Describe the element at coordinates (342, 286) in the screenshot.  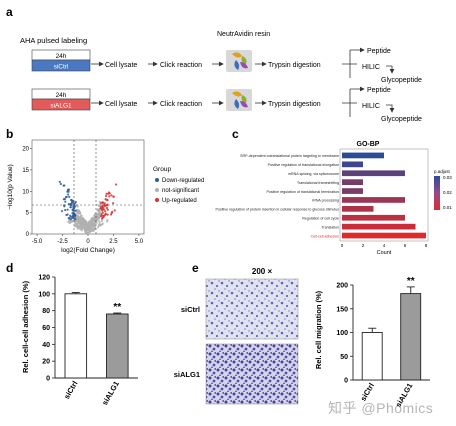
I see `y-tick-label: 200` at that location.